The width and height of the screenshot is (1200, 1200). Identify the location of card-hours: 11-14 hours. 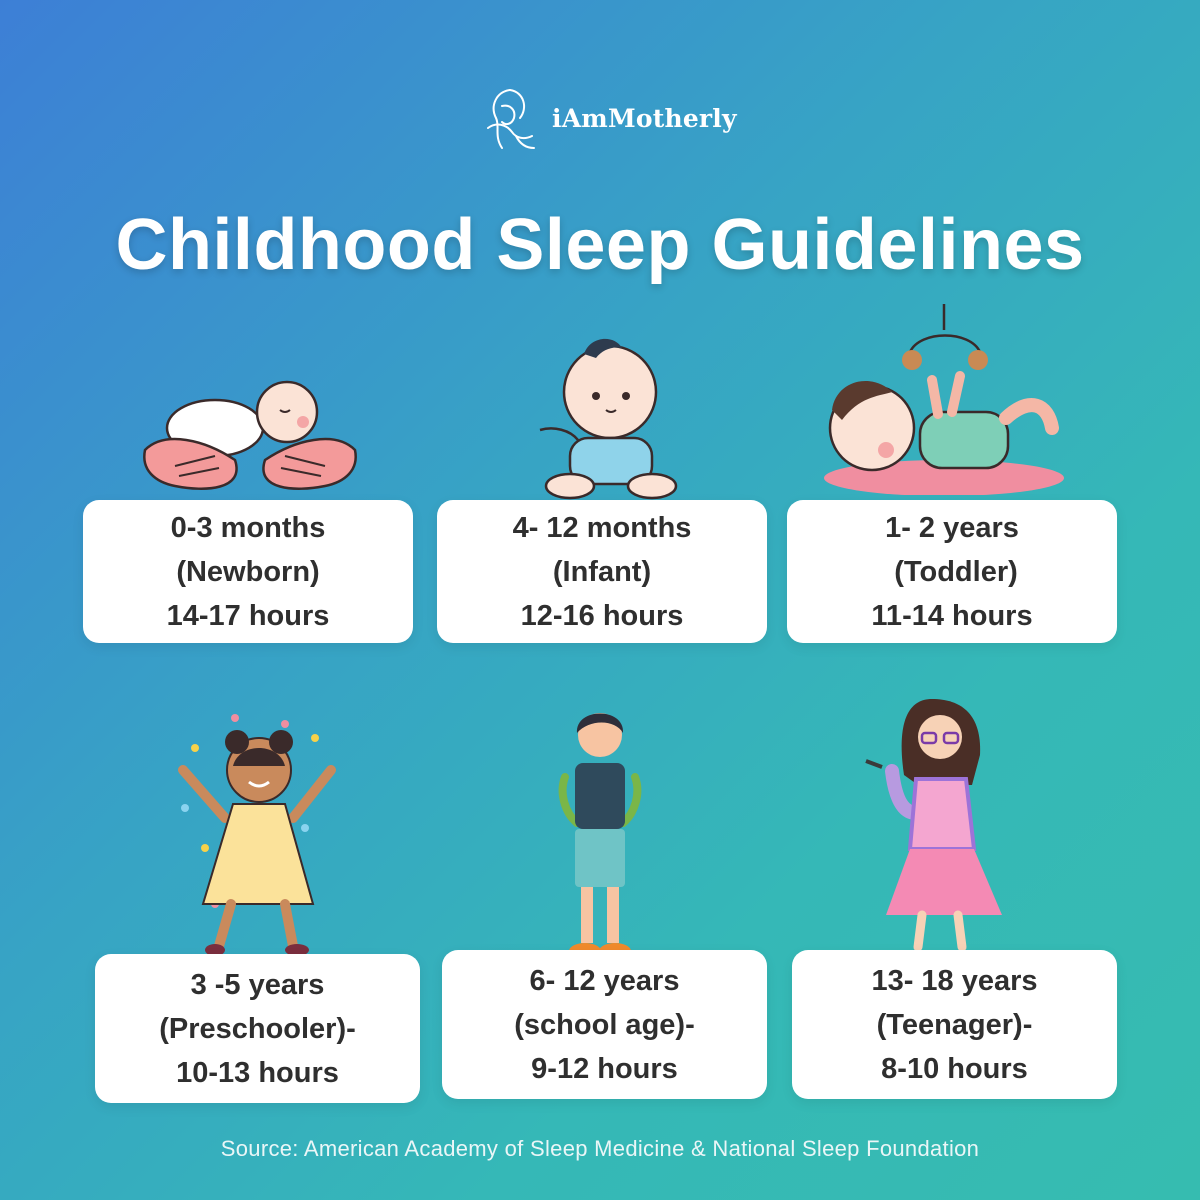
(952, 615).